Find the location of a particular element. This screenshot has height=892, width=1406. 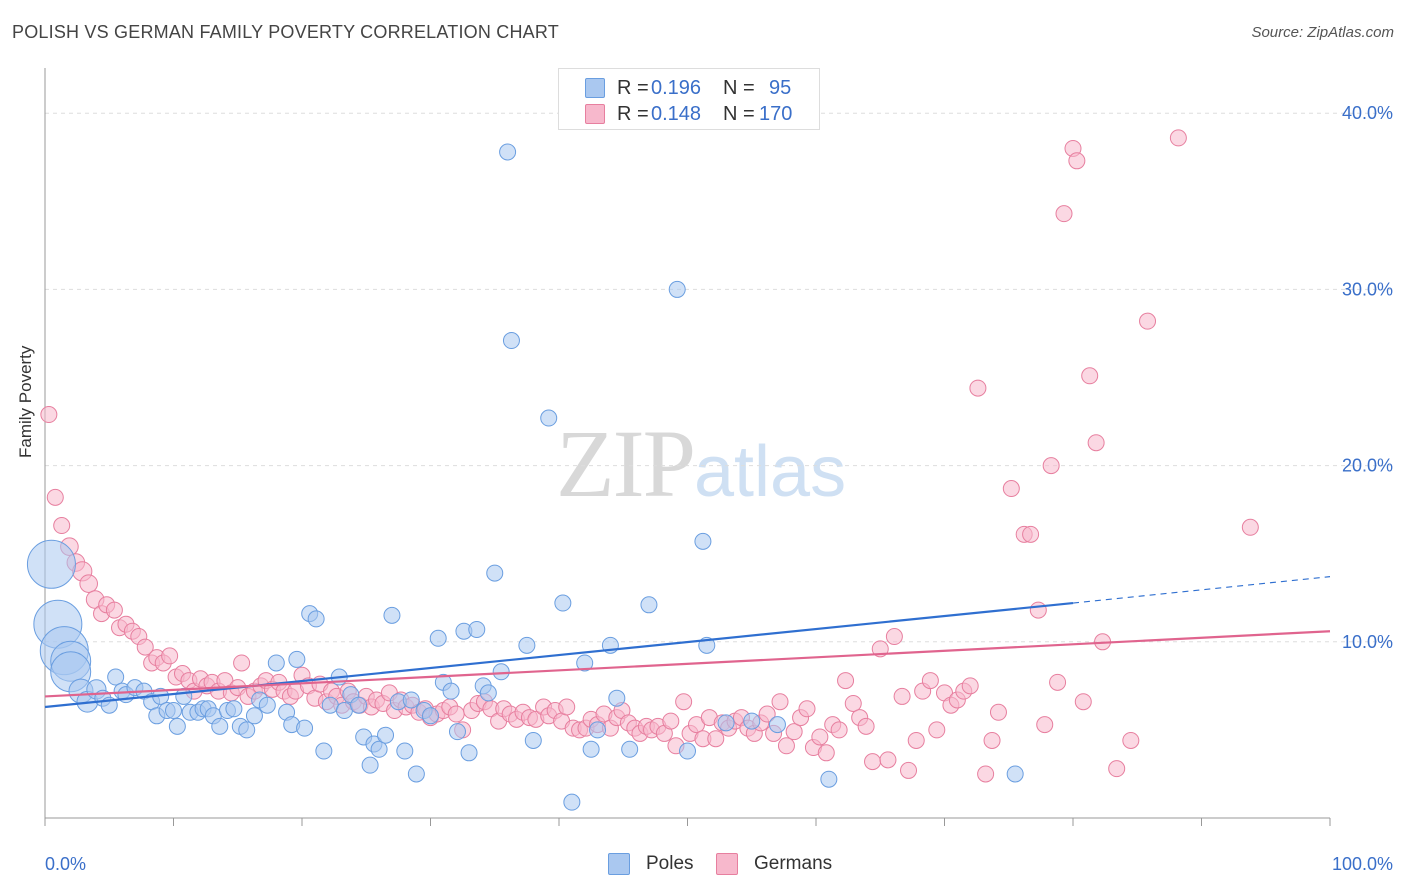

poles-swatch is located at coordinates (595, 88).